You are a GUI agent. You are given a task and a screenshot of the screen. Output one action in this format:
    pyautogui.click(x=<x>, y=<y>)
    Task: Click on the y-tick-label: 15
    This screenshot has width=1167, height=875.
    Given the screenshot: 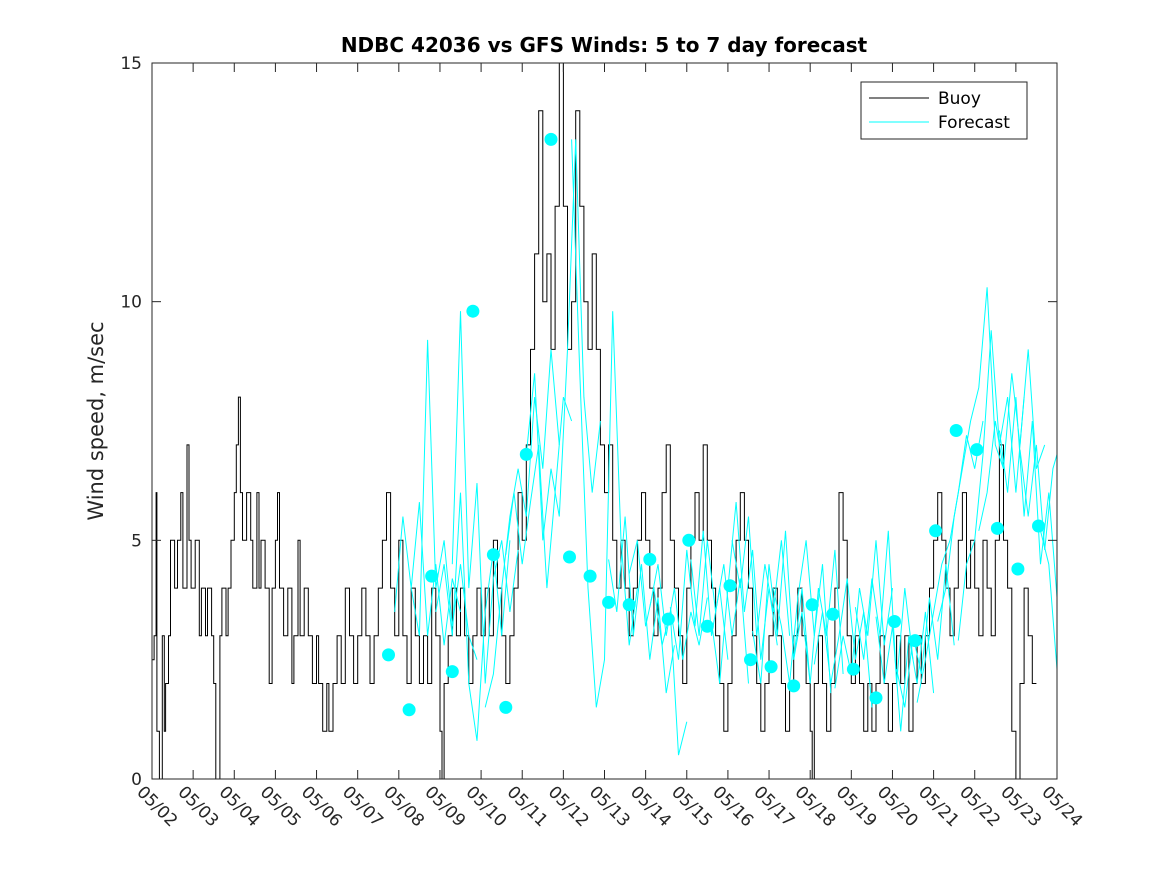 What is the action you would take?
    pyautogui.click(x=131, y=64)
    